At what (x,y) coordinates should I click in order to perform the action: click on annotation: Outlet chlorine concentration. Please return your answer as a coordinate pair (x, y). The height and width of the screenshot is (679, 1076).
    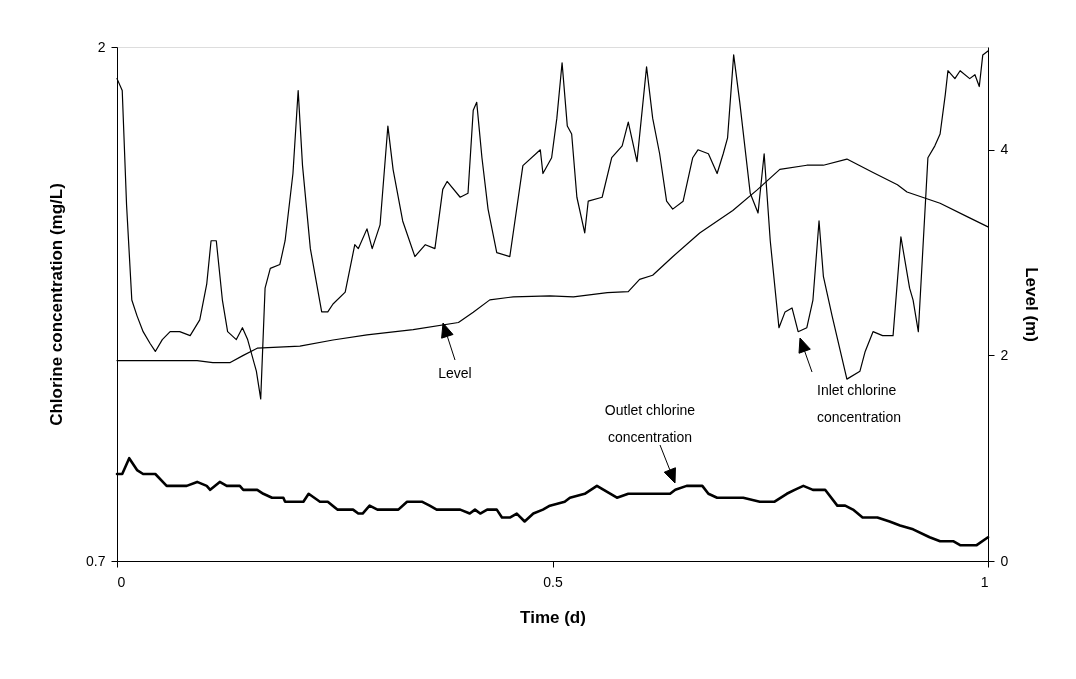
    Looking at the image, I should click on (650, 423).